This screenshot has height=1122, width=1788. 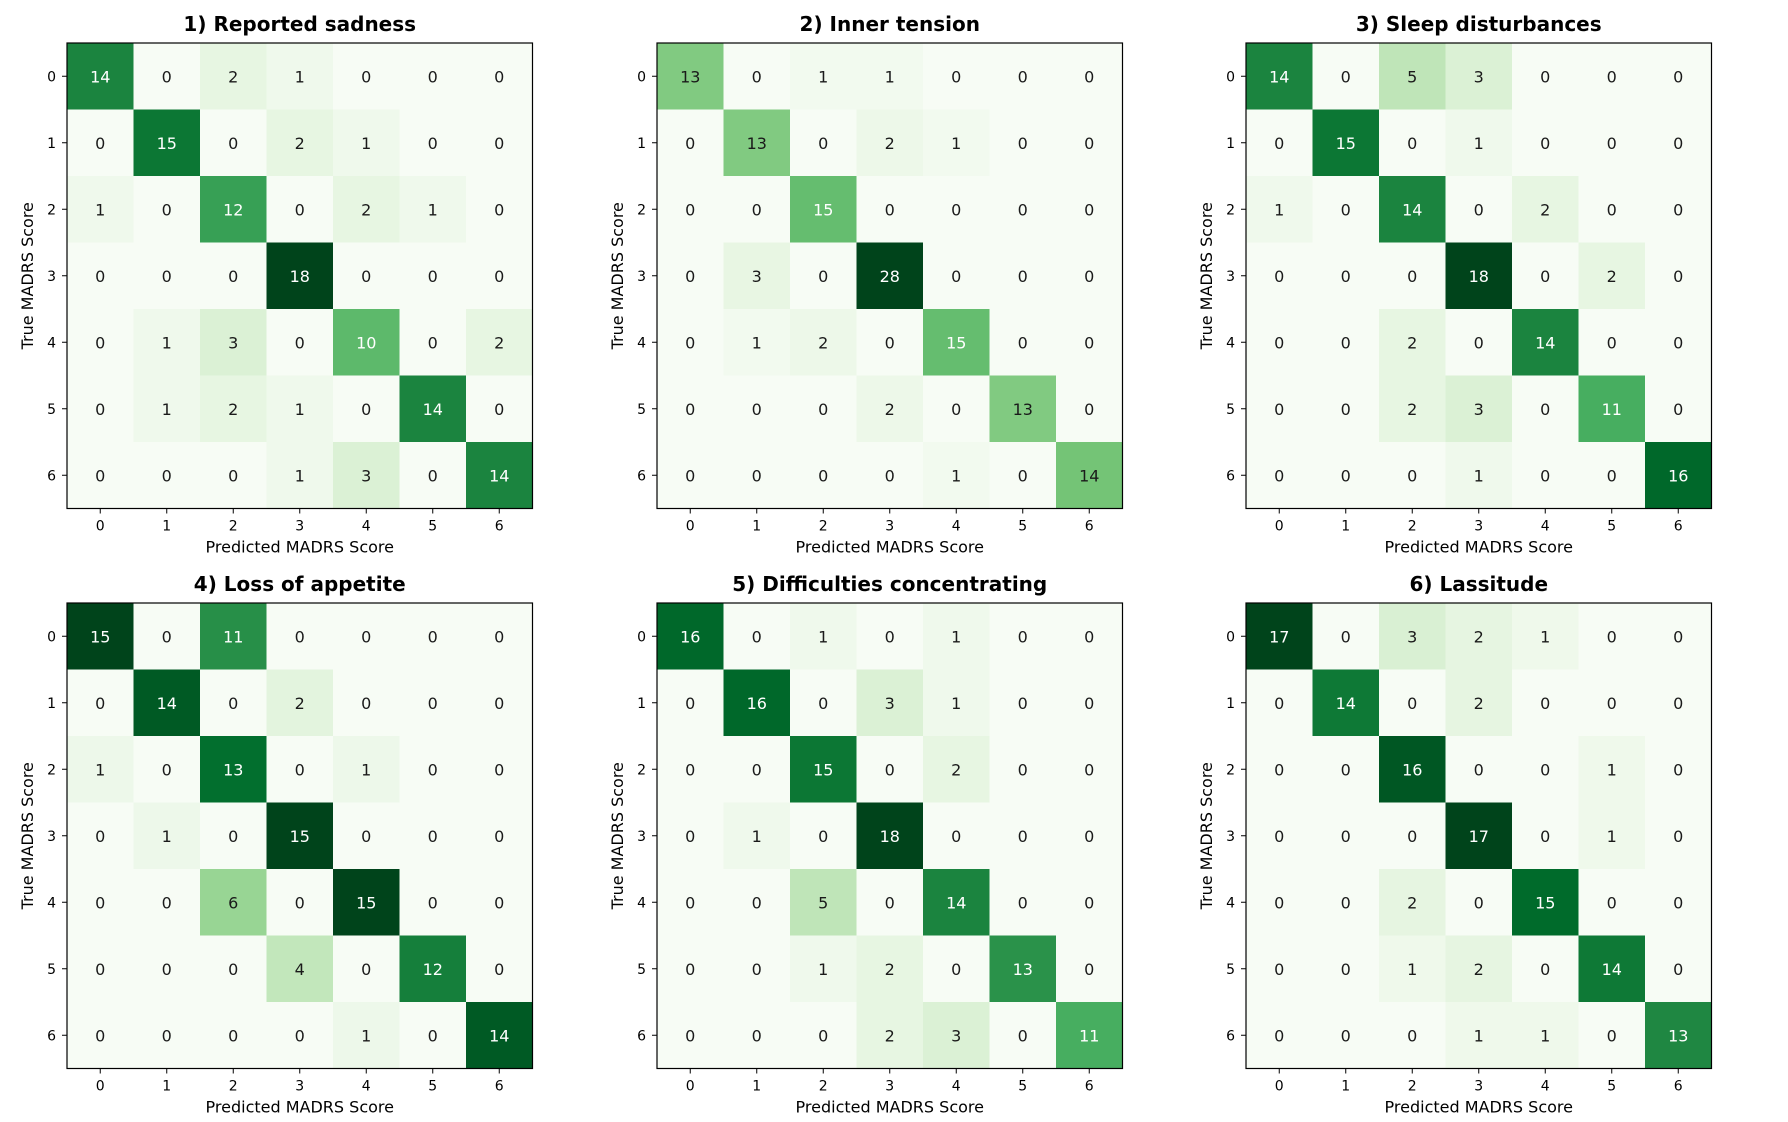 I want to click on x-tick-label: 3, so click(x=1478, y=527).